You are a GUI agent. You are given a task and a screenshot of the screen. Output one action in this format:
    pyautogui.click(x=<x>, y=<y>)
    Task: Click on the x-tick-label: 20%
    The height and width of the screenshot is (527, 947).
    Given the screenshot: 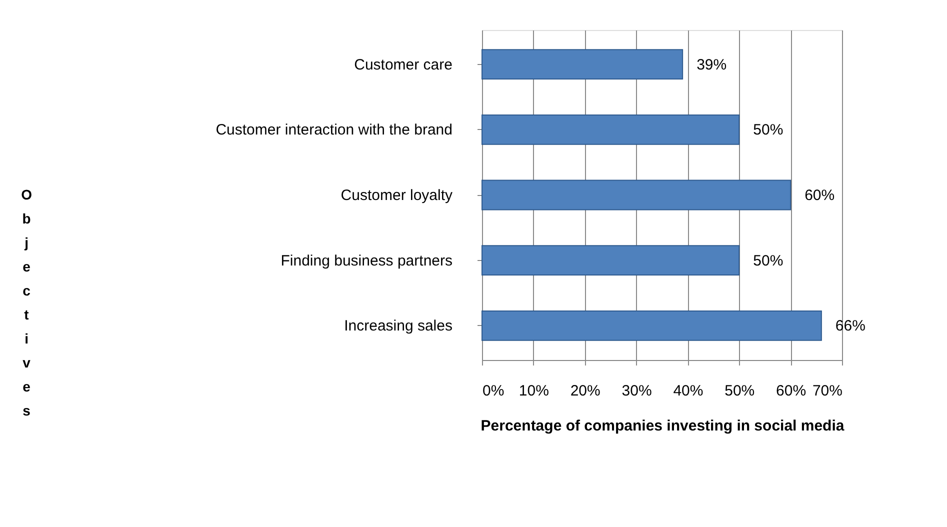 What is the action you would take?
    pyautogui.click(x=585, y=391)
    